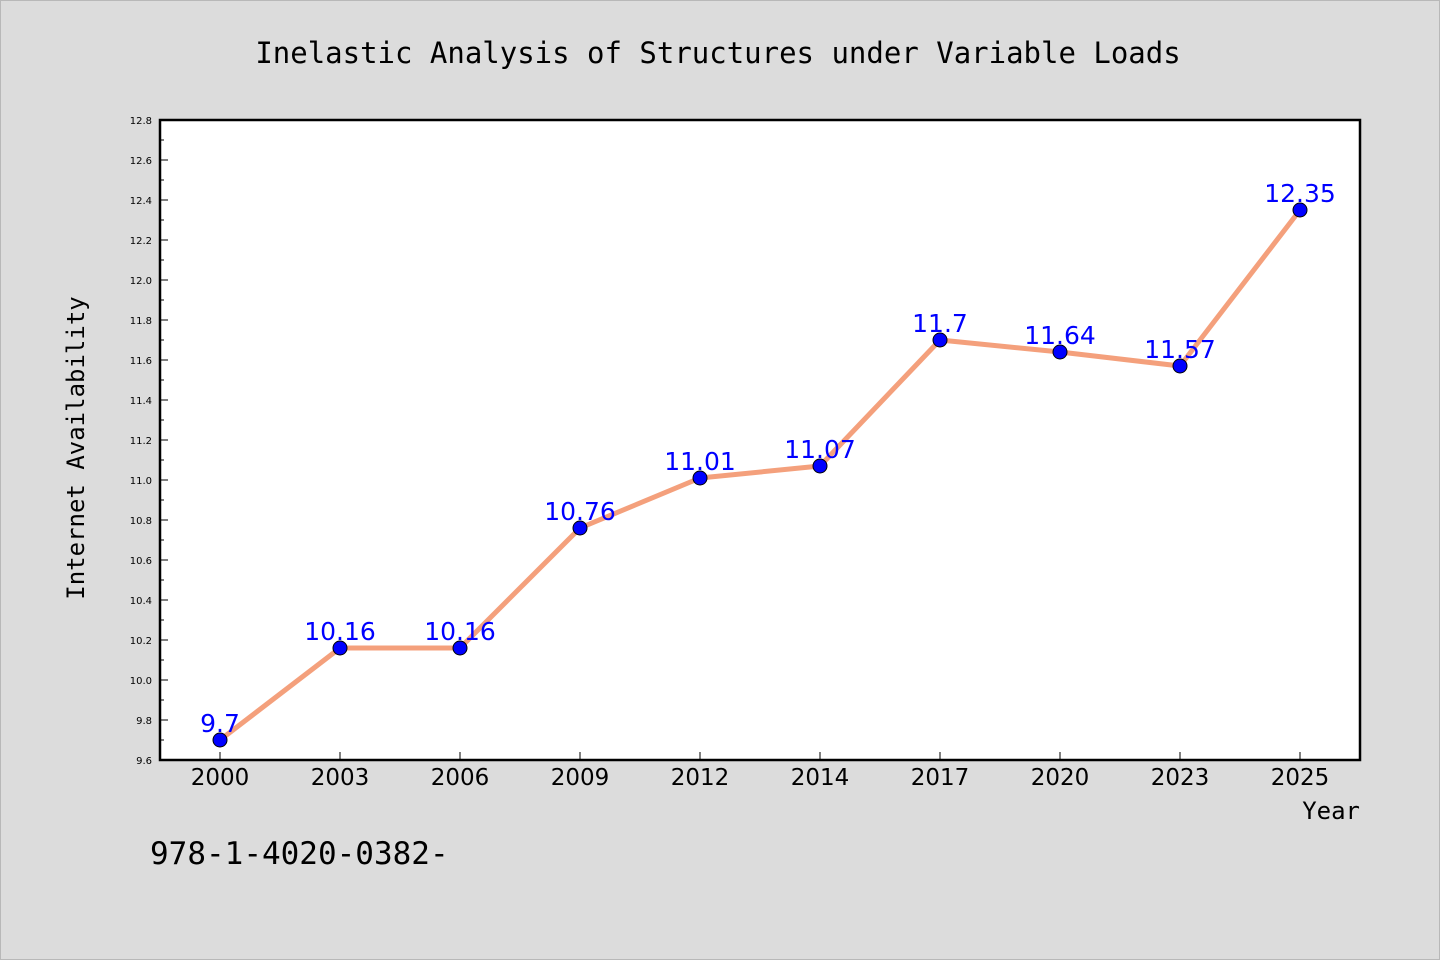  What do you see at coordinates (144, 721) in the screenshot?
I see `y-tick-label: 9.8` at bounding box center [144, 721].